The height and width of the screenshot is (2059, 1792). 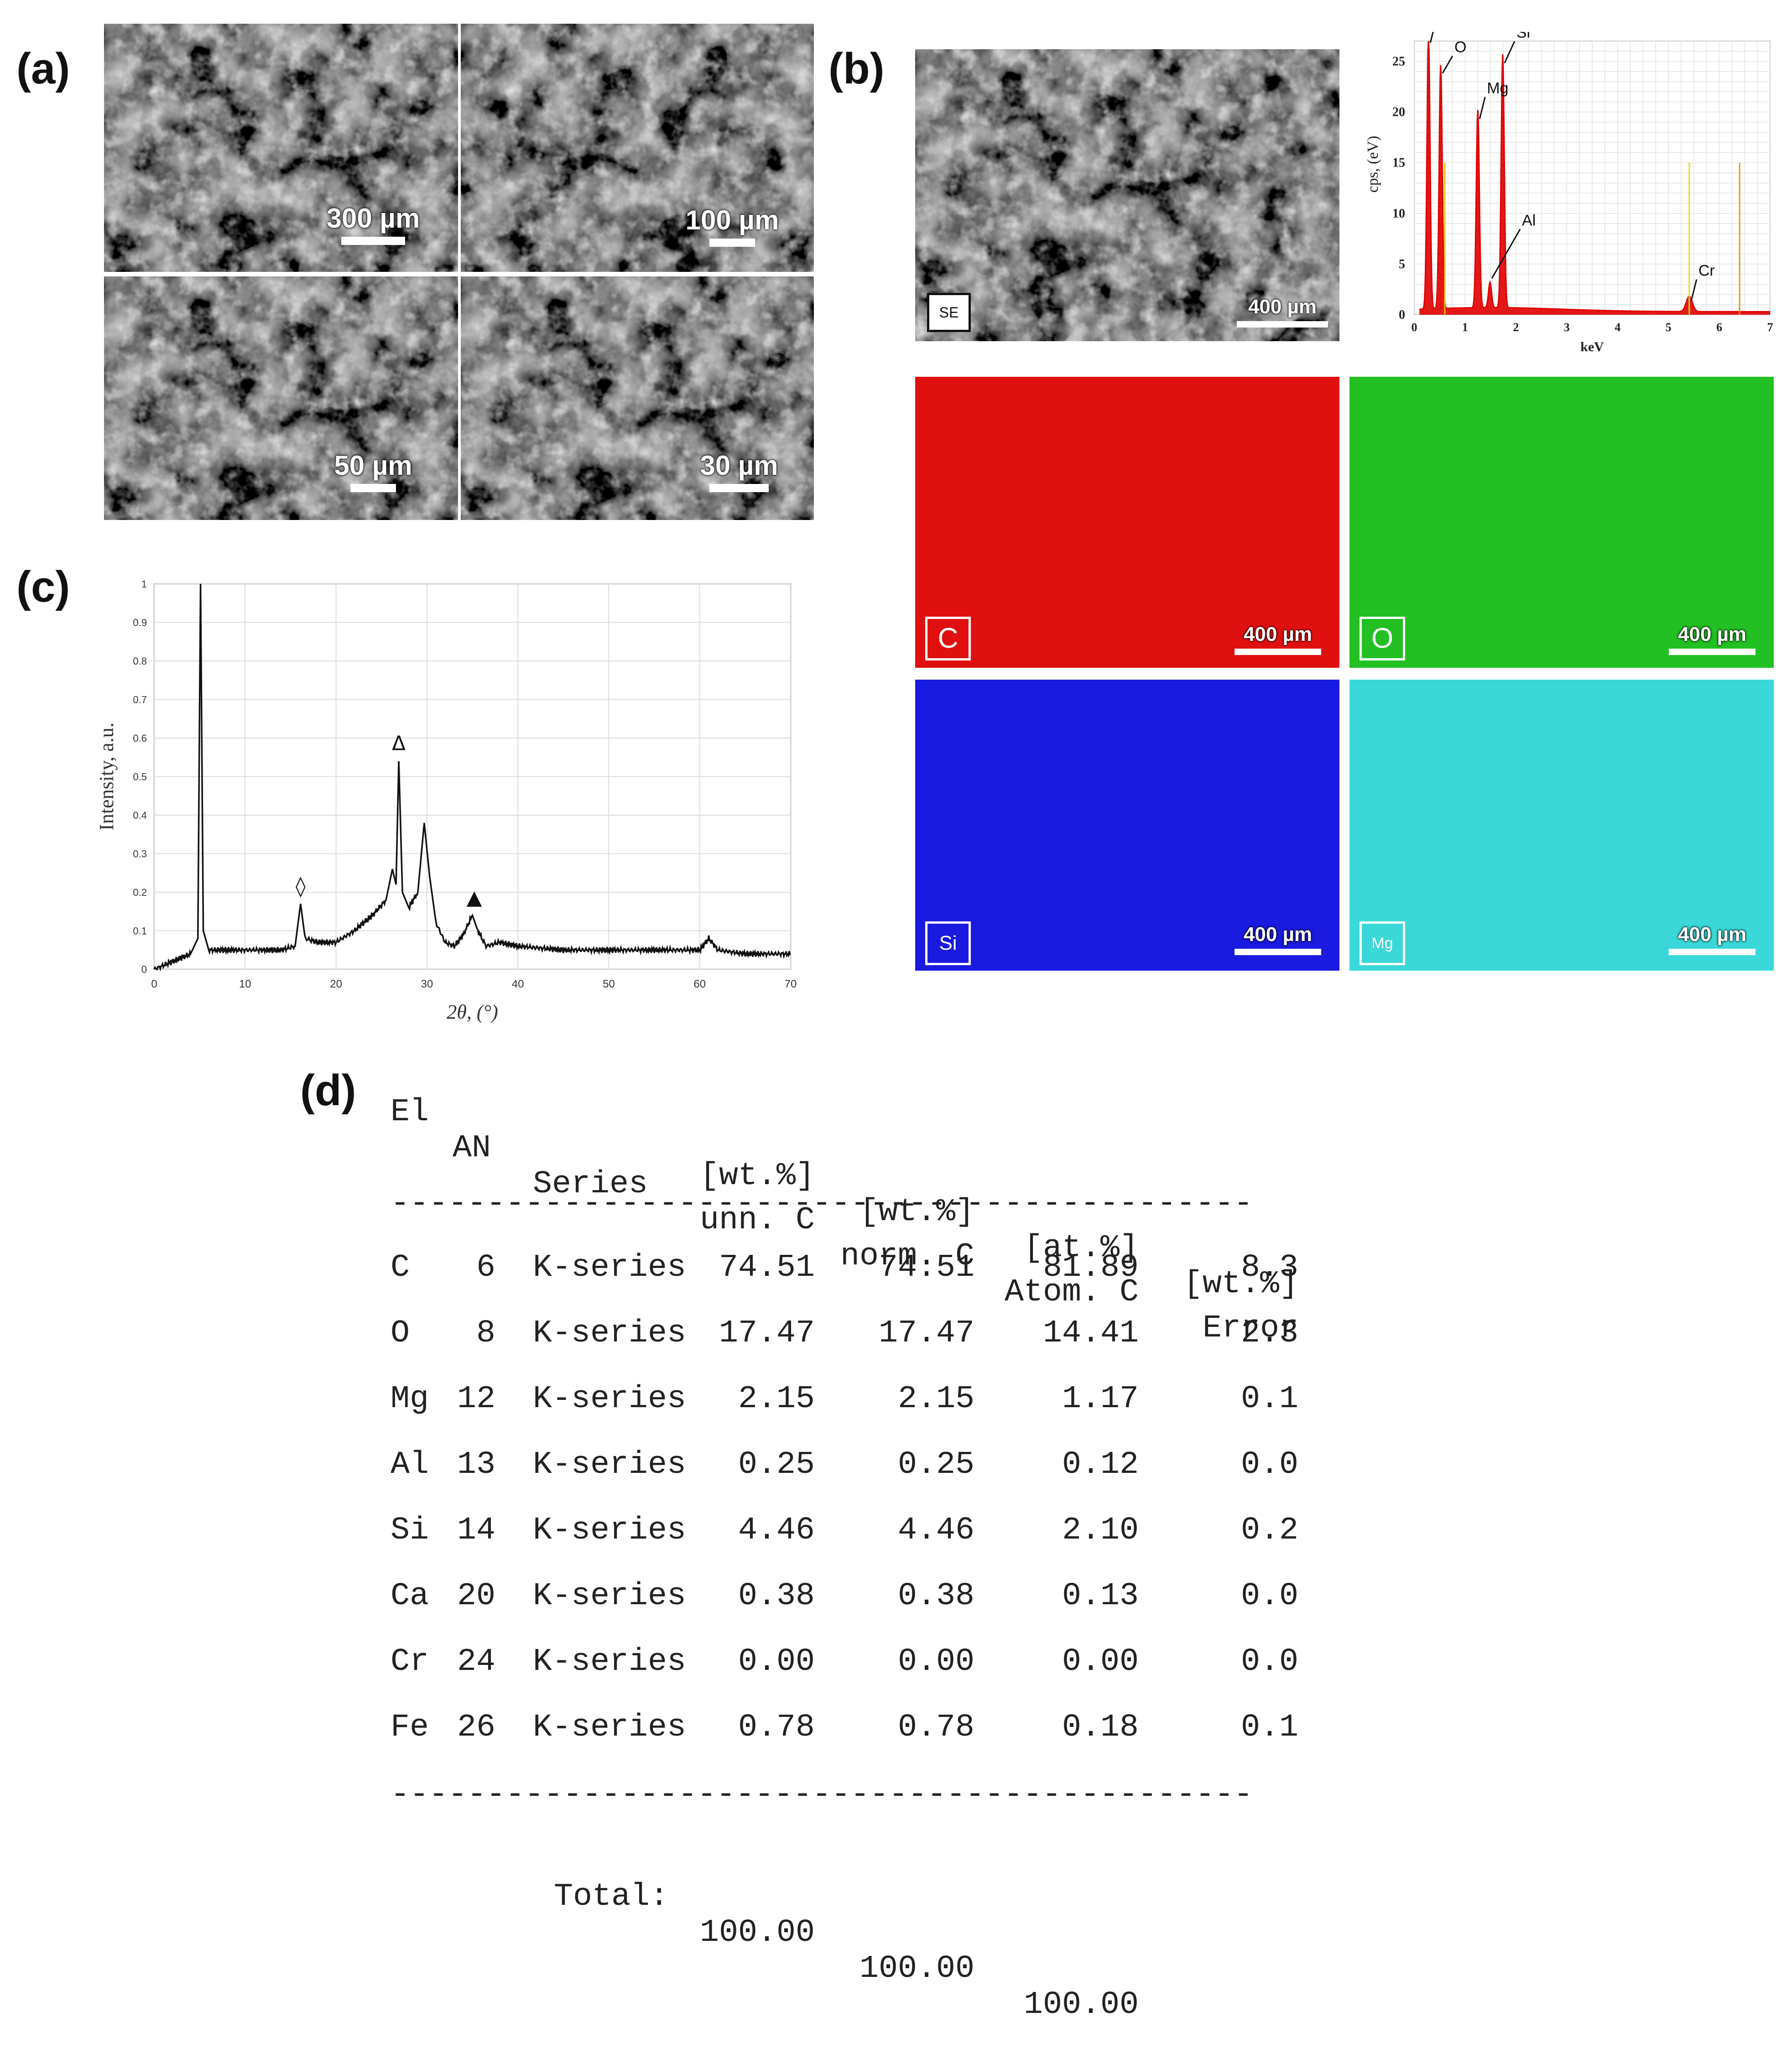 What do you see at coordinates (757, 1933) in the screenshot?
I see `total-unn: 100.00` at bounding box center [757, 1933].